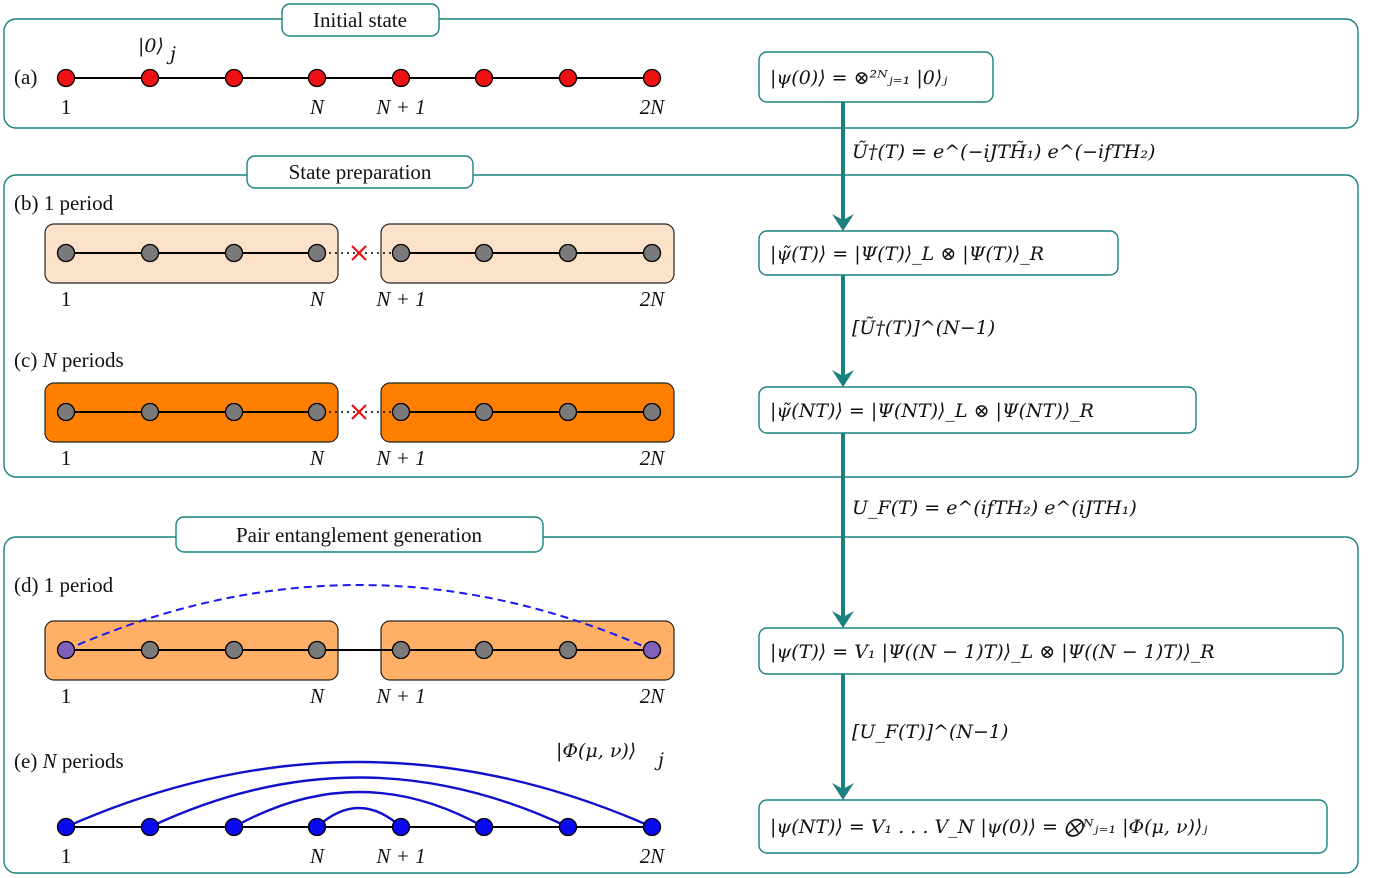 The height and width of the screenshot is (878, 1380). What do you see at coordinates (25, 77) in the screenshot?
I see `row-a-label: (a)` at bounding box center [25, 77].